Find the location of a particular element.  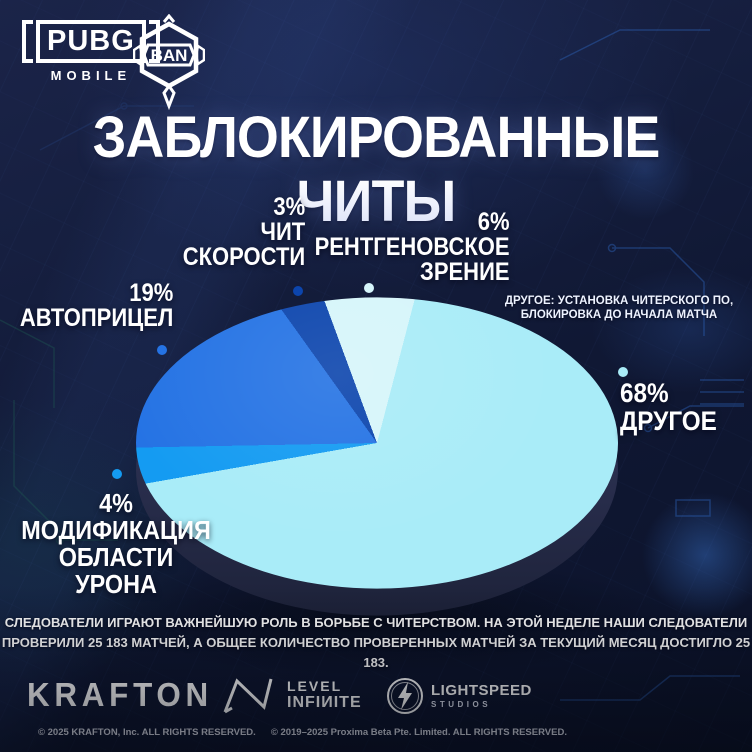

callout-xray-line1: РЕНТГЕНОВСКОЕ is located at coordinates (412, 247).